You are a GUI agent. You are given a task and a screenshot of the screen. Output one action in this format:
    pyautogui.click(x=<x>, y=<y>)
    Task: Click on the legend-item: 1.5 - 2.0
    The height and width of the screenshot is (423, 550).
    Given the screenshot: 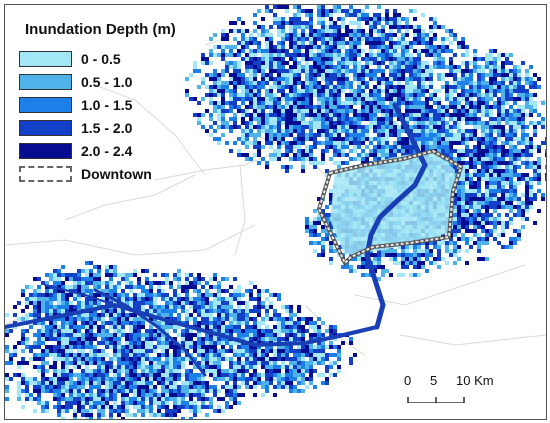 What is the action you would take?
    pyautogui.click(x=97, y=127)
    